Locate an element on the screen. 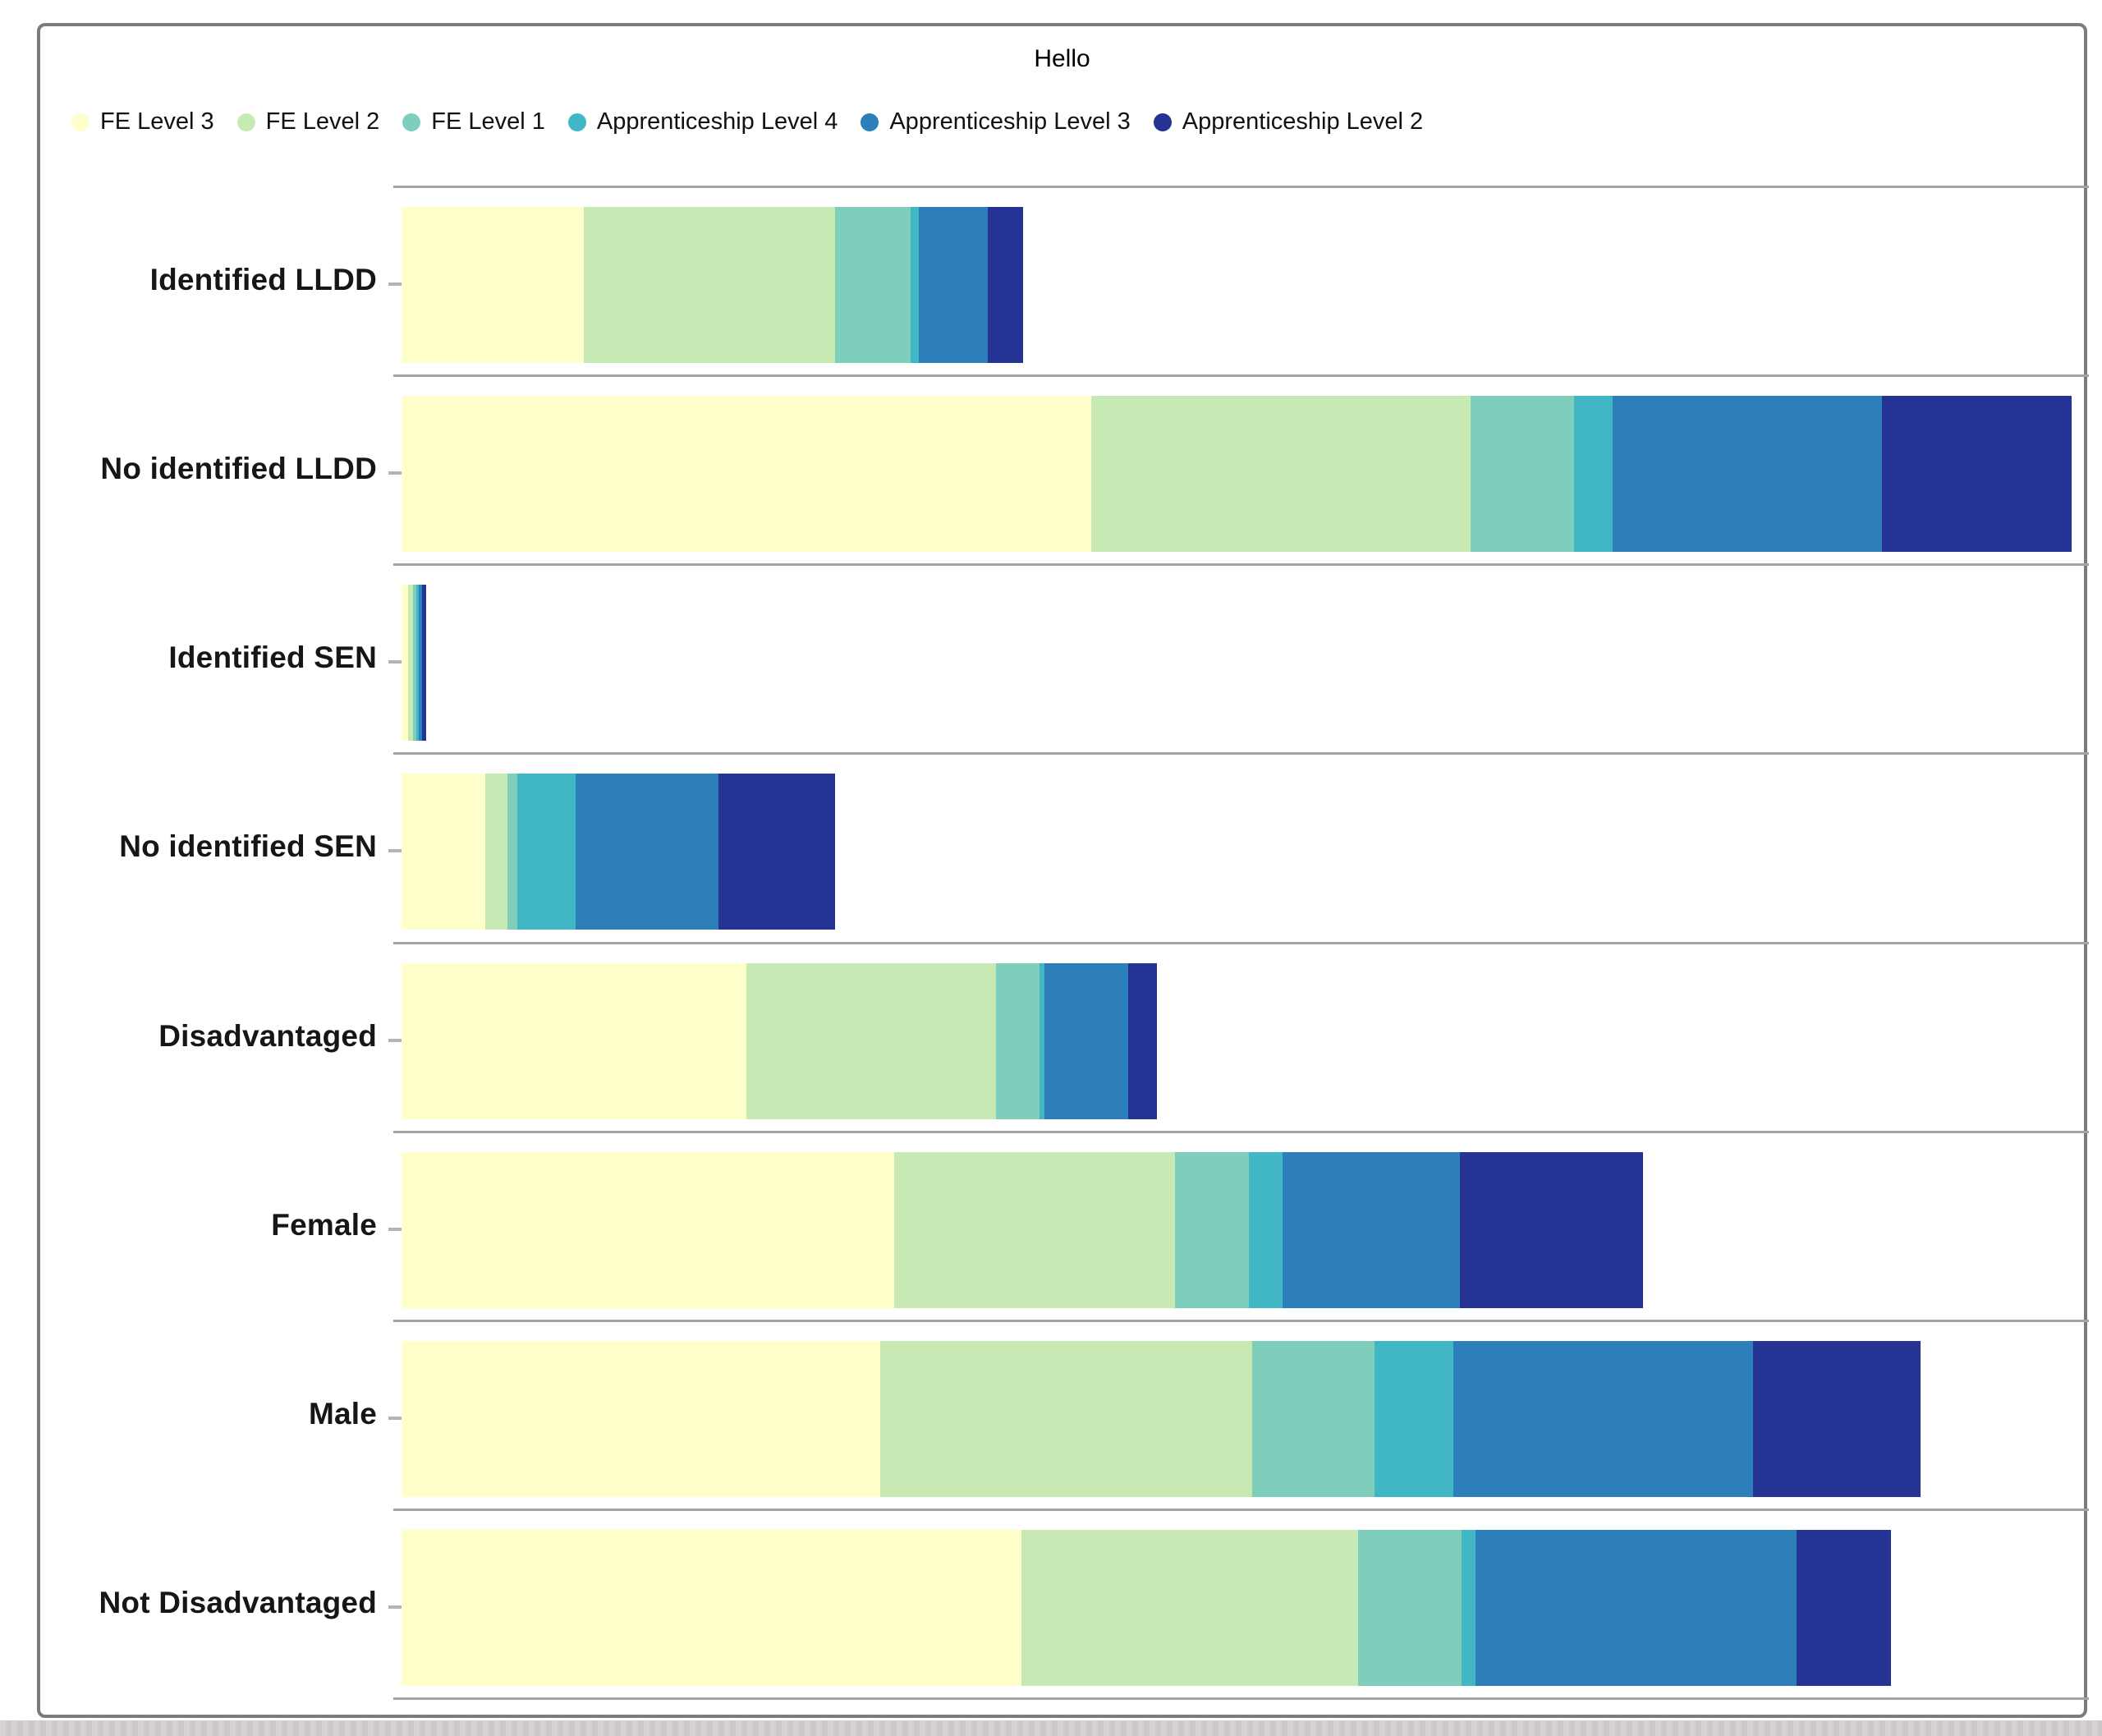  legend-label: FE Level 3 is located at coordinates (157, 121).